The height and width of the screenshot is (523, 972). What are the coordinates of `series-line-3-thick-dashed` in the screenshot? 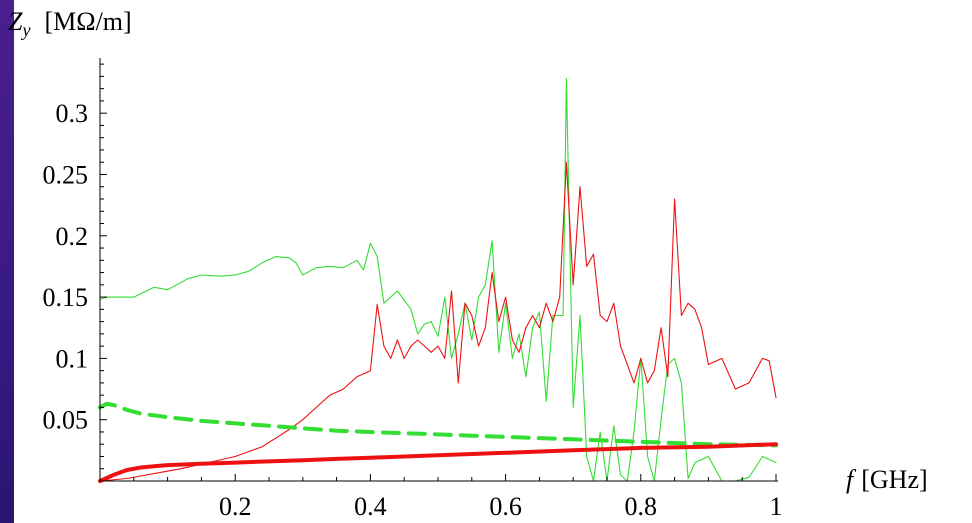 It's located at (438, 424).